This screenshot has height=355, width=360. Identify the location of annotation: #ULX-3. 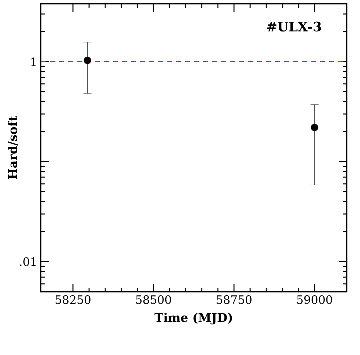
(294, 27).